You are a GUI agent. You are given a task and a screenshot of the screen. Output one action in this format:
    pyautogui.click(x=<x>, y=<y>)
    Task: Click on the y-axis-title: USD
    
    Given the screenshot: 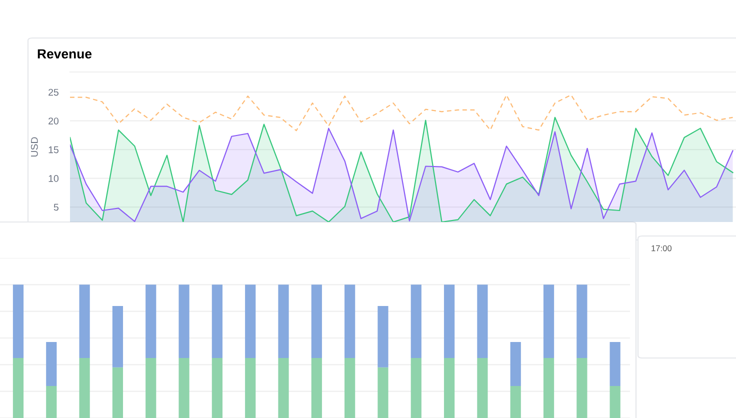 What is the action you would take?
    pyautogui.click(x=34, y=147)
    